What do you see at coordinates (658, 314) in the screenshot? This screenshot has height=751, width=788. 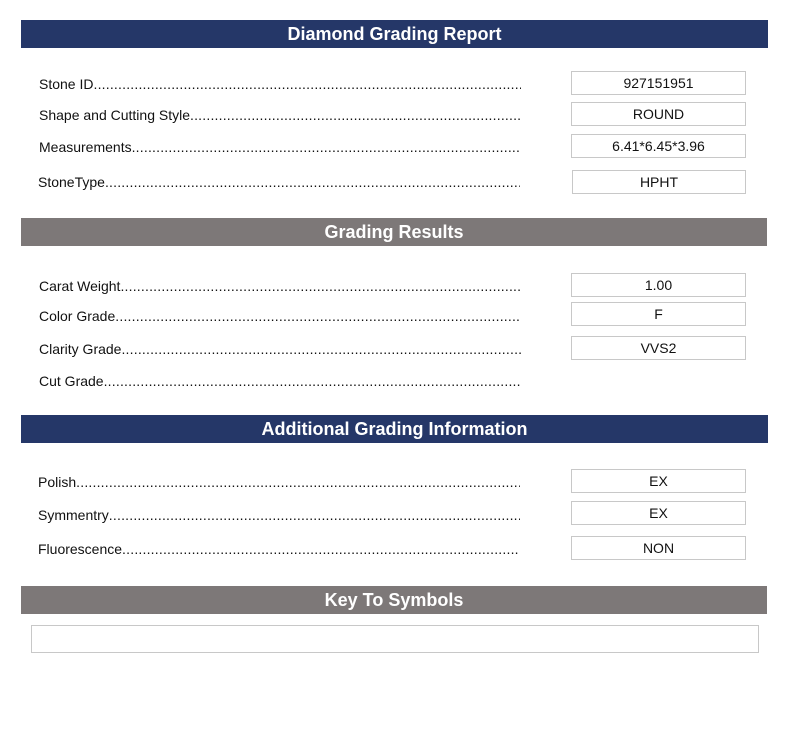 I see `value-color-grade: F` at bounding box center [658, 314].